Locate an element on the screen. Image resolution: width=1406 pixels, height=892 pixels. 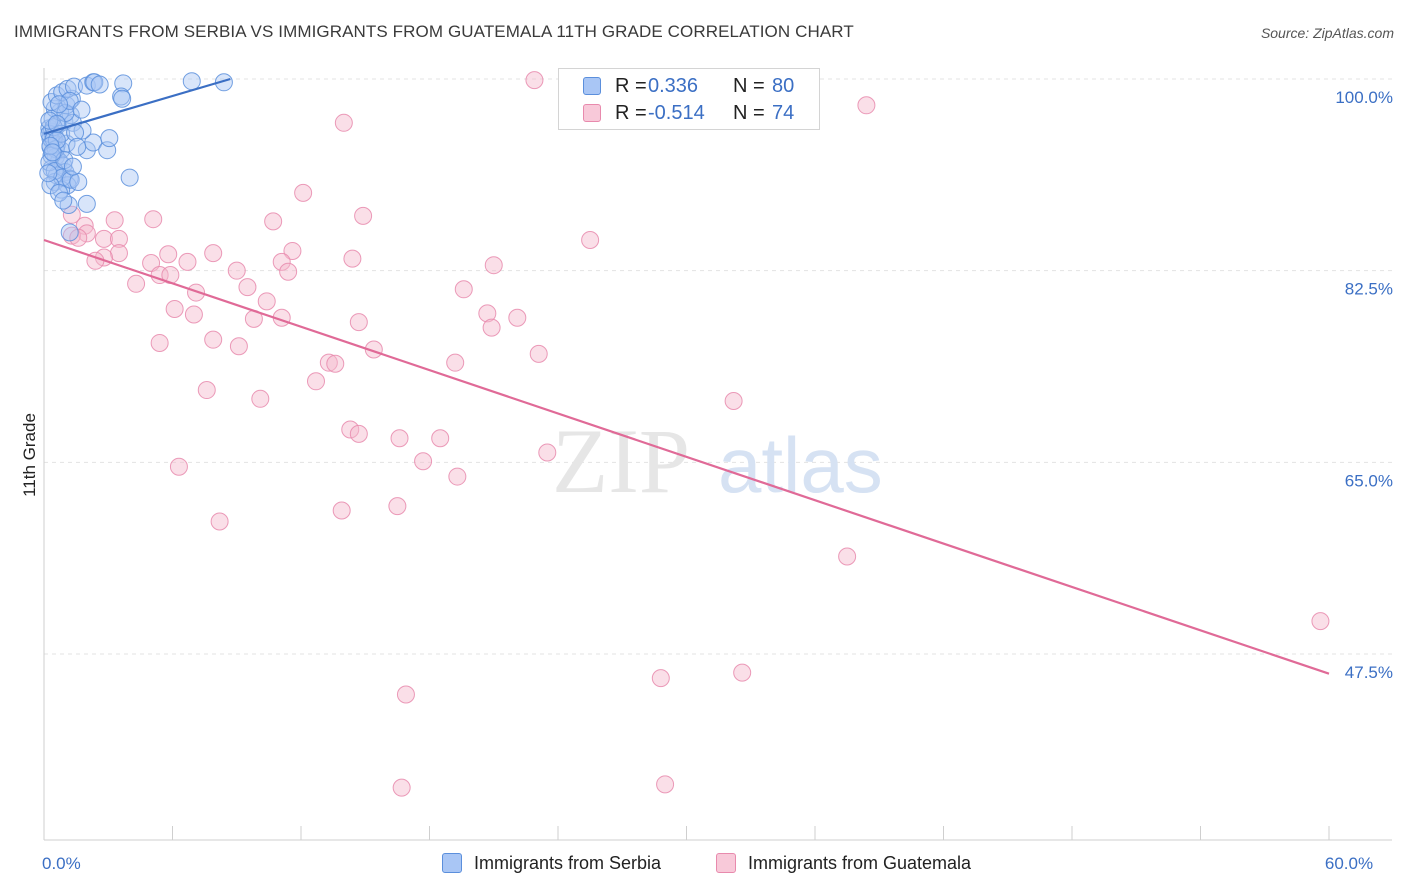
y-tick-label: 65.0% is located at coordinates (1369, 480).